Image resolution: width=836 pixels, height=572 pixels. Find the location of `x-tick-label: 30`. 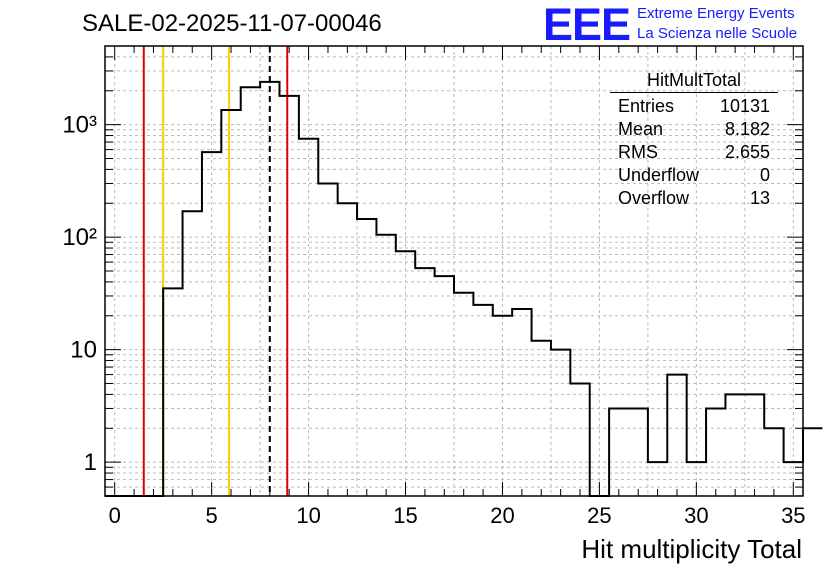

x-tick-label: 30 is located at coordinates (696, 515).